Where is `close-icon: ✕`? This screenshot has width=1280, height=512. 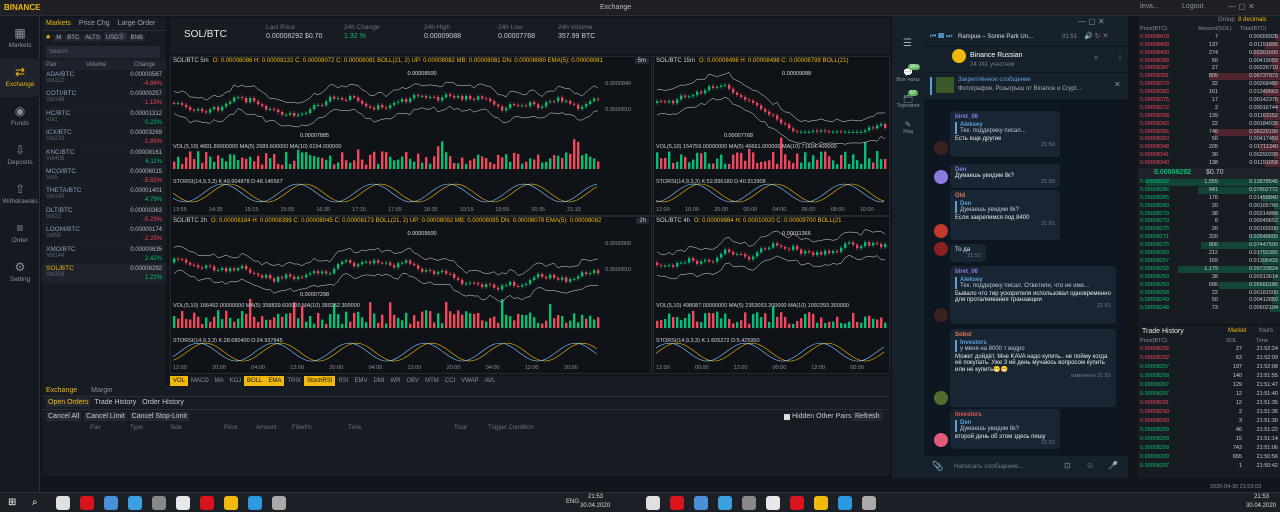
close-icon: ✕ is located at coordinates (1117, 84).